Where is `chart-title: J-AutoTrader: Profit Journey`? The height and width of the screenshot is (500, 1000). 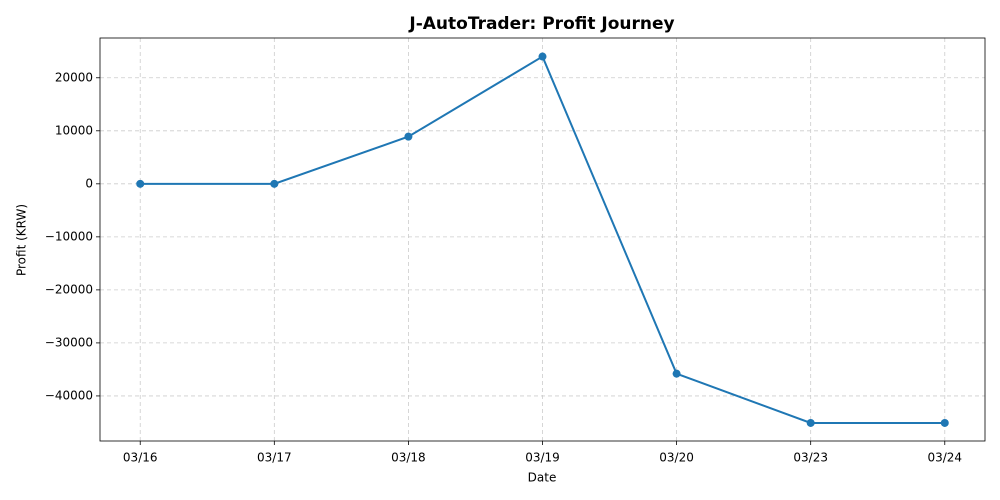 chart-title: J-AutoTrader: Profit Journey is located at coordinates (541, 24).